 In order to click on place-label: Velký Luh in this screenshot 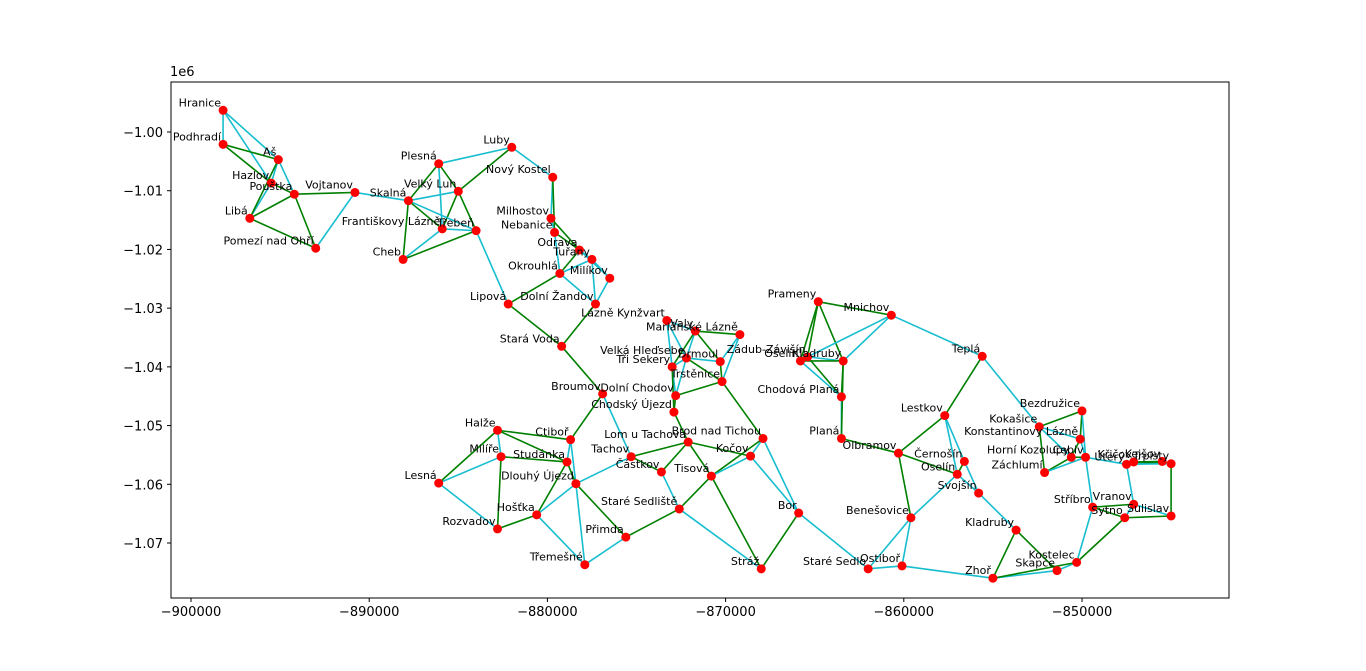, I will do `click(430, 183)`.